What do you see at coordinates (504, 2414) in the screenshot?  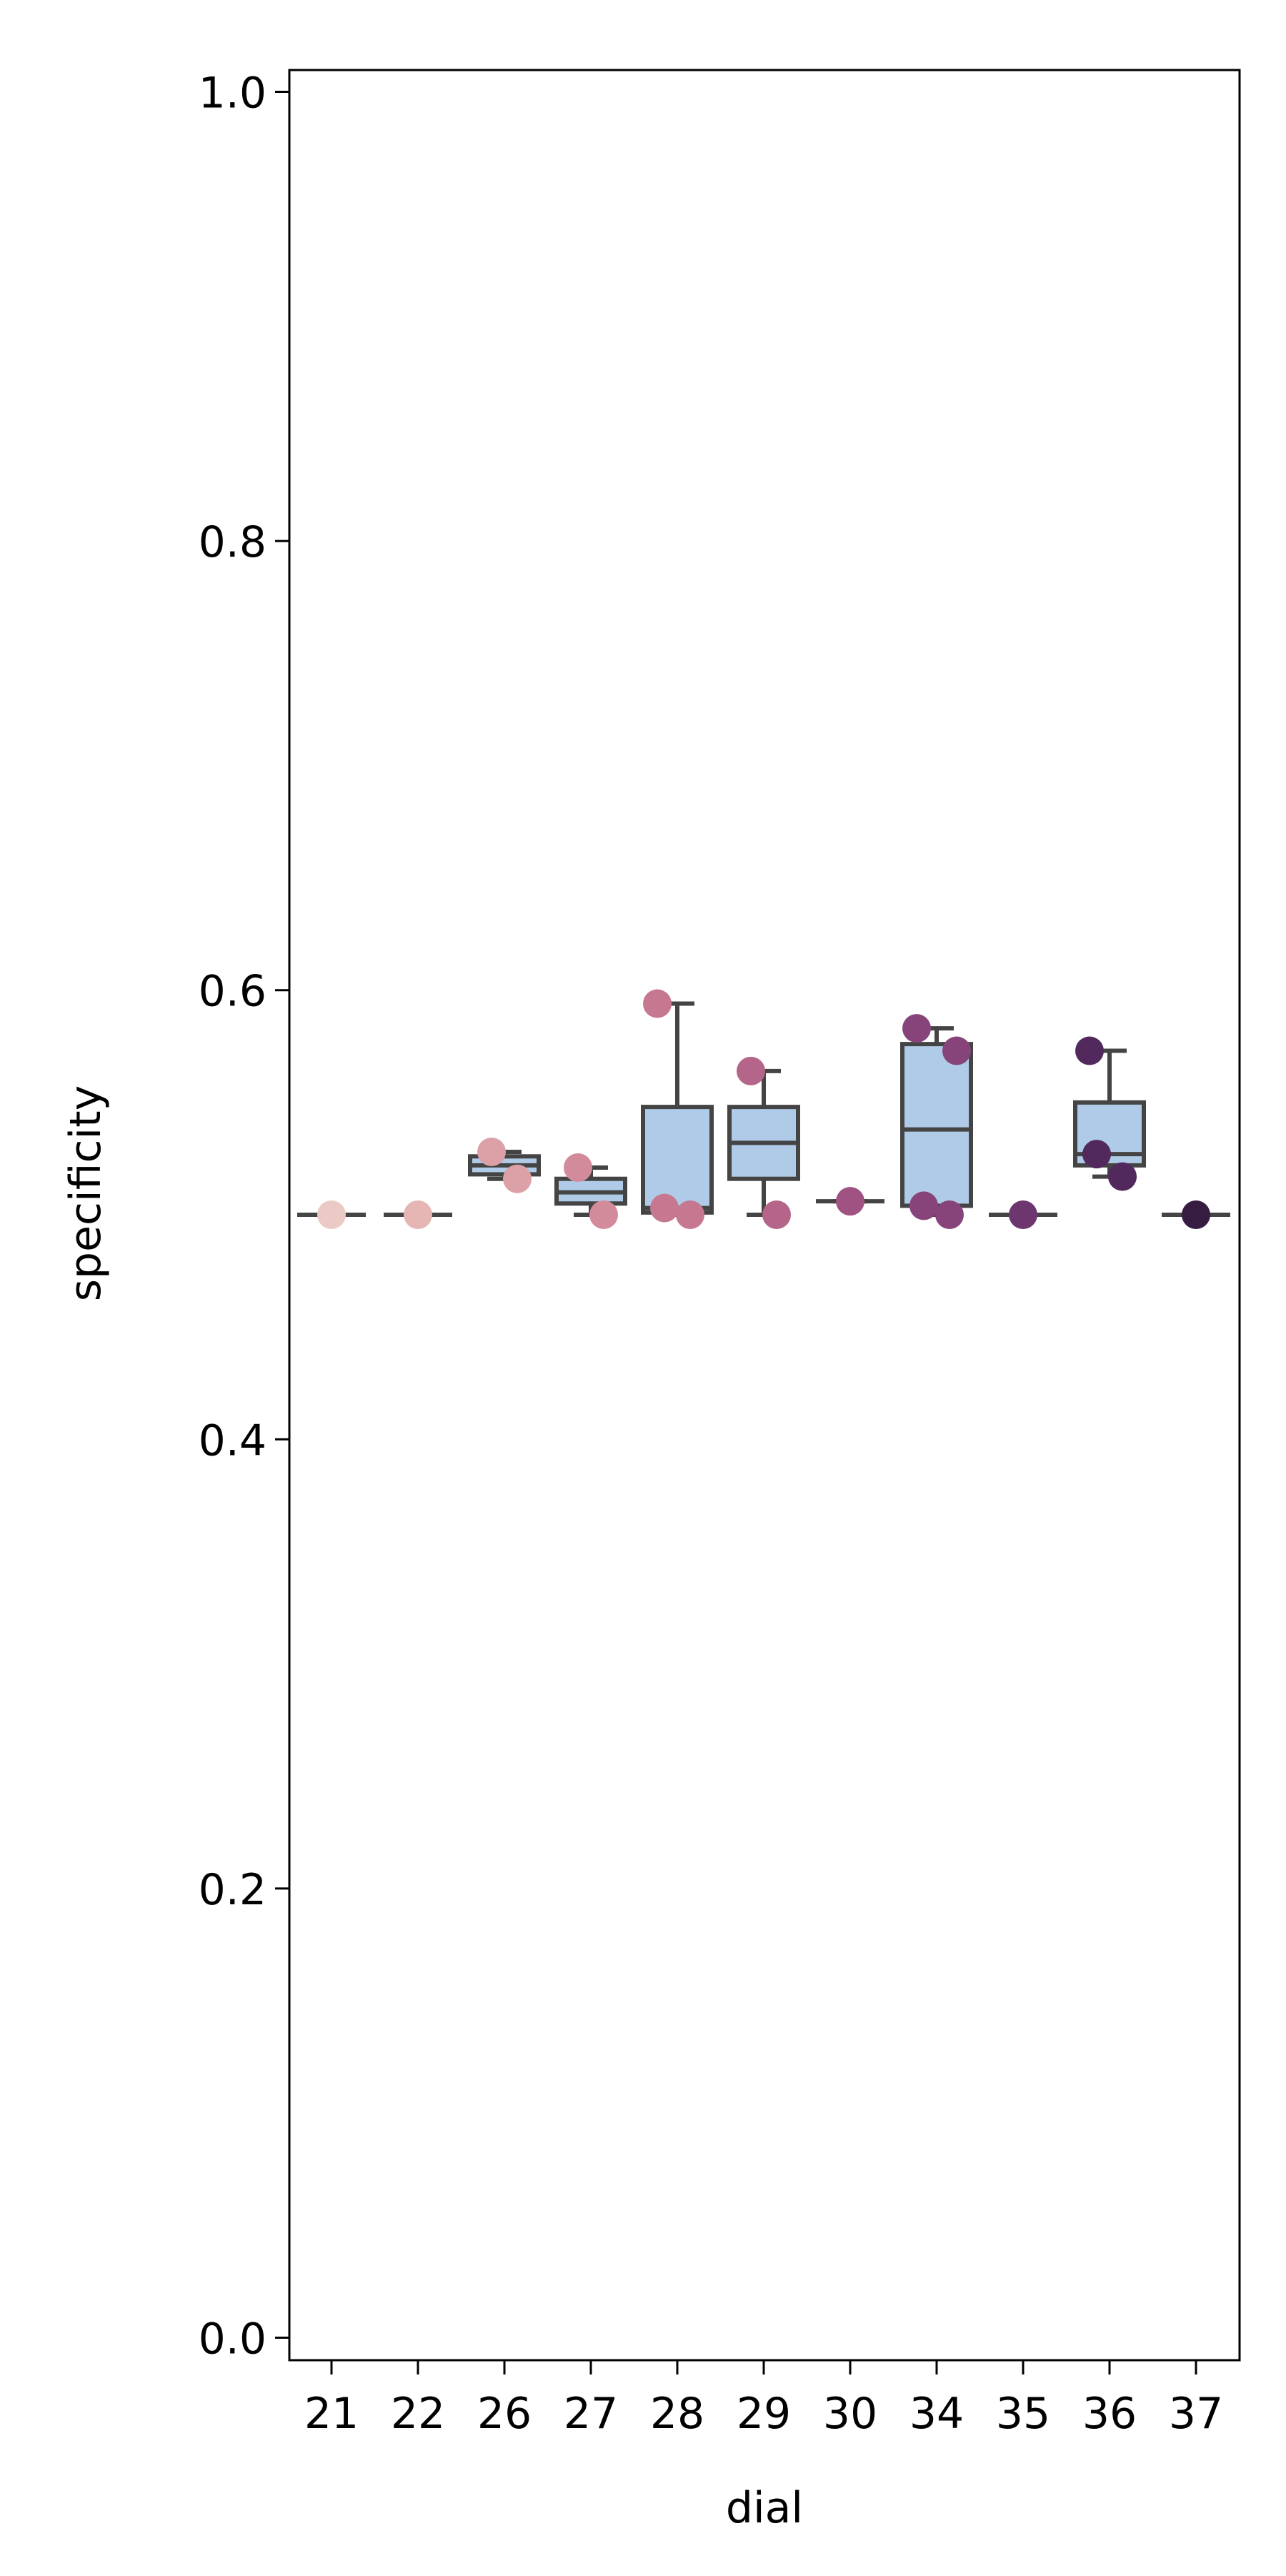 I see `x-tick-label: 26` at bounding box center [504, 2414].